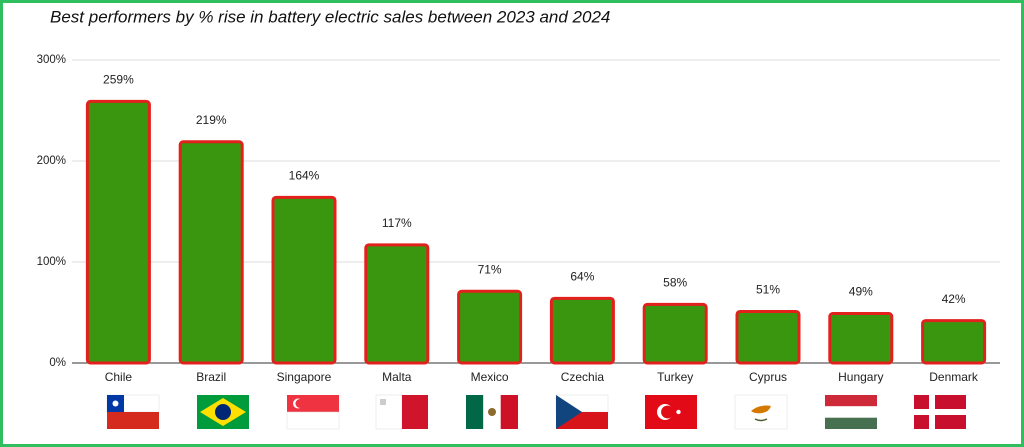  I want to click on x-tick-label: Brazil, so click(211, 377).